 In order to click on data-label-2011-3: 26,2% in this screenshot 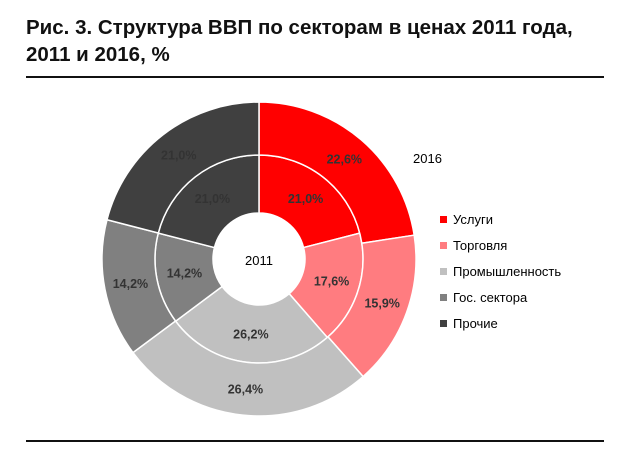, I will do `click(250, 335)`.